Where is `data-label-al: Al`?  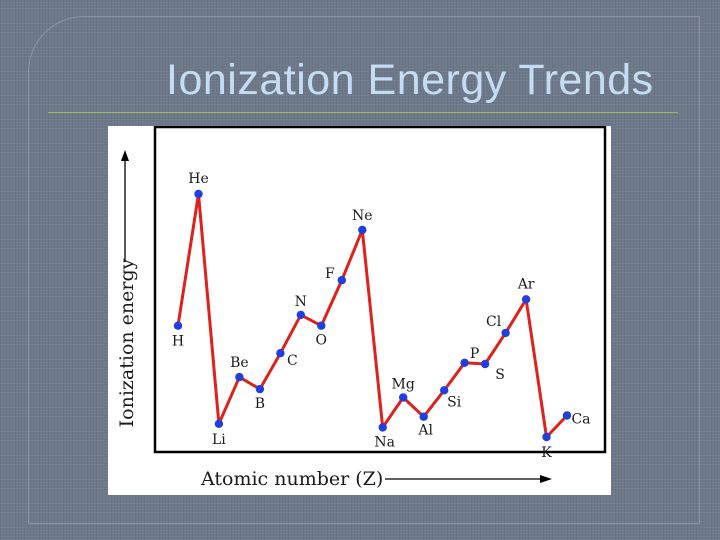 data-label-al: Al is located at coordinates (425, 431).